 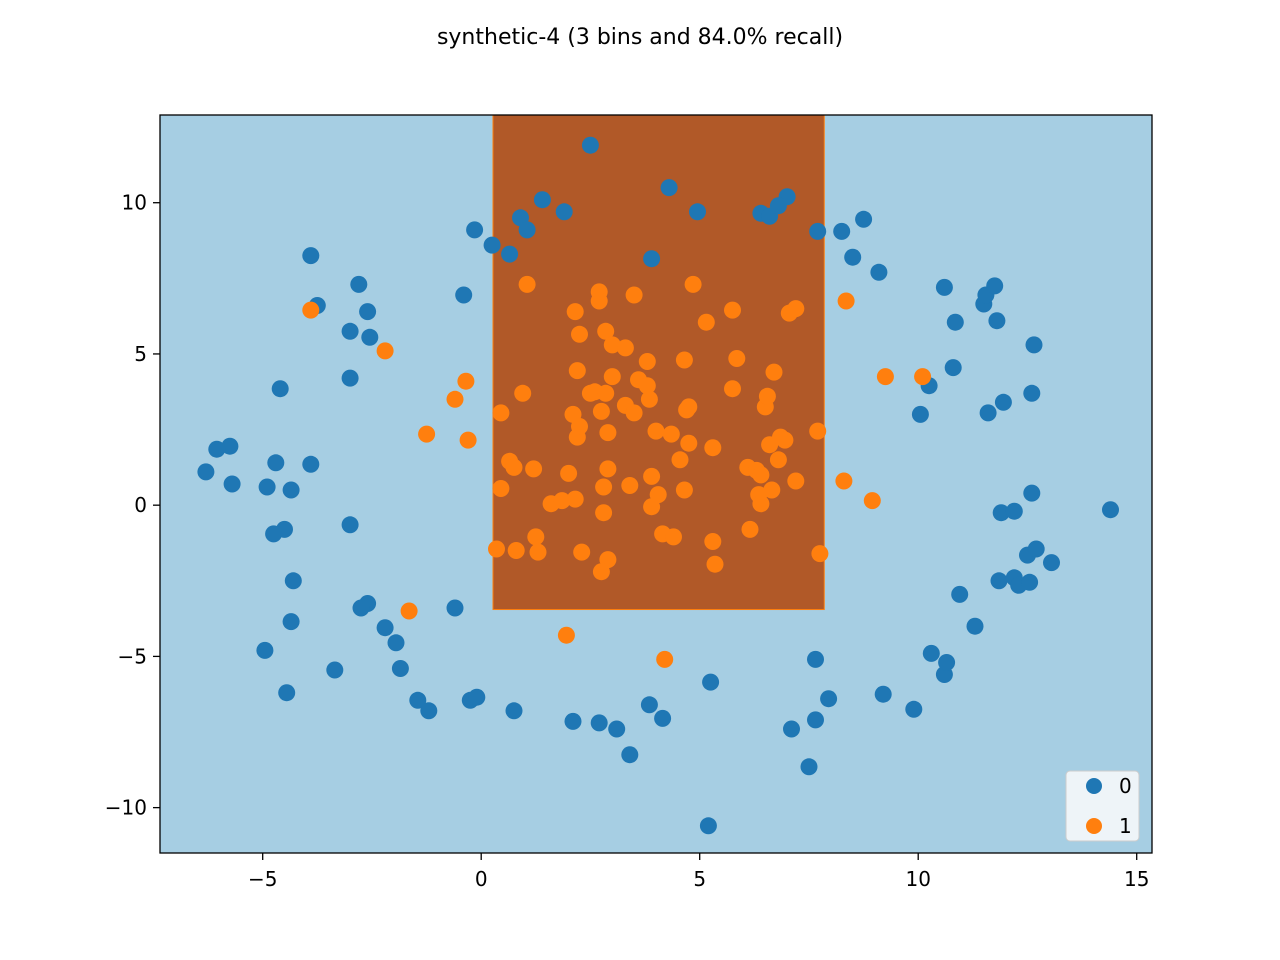 I want to click on legend: 0 1, so click(x=1102, y=806).